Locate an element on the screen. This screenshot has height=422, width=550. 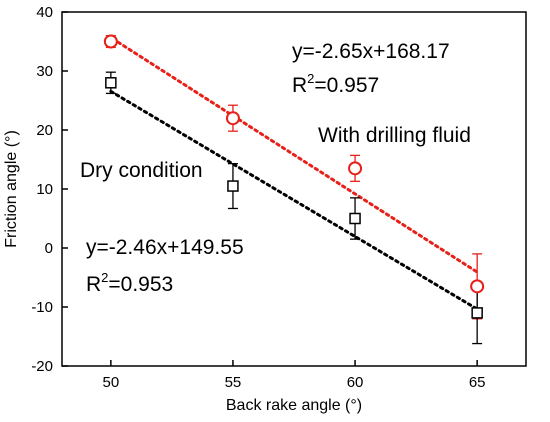
x-axis-ticks: 50 55 60 65 is located at coordinates (294, 375).